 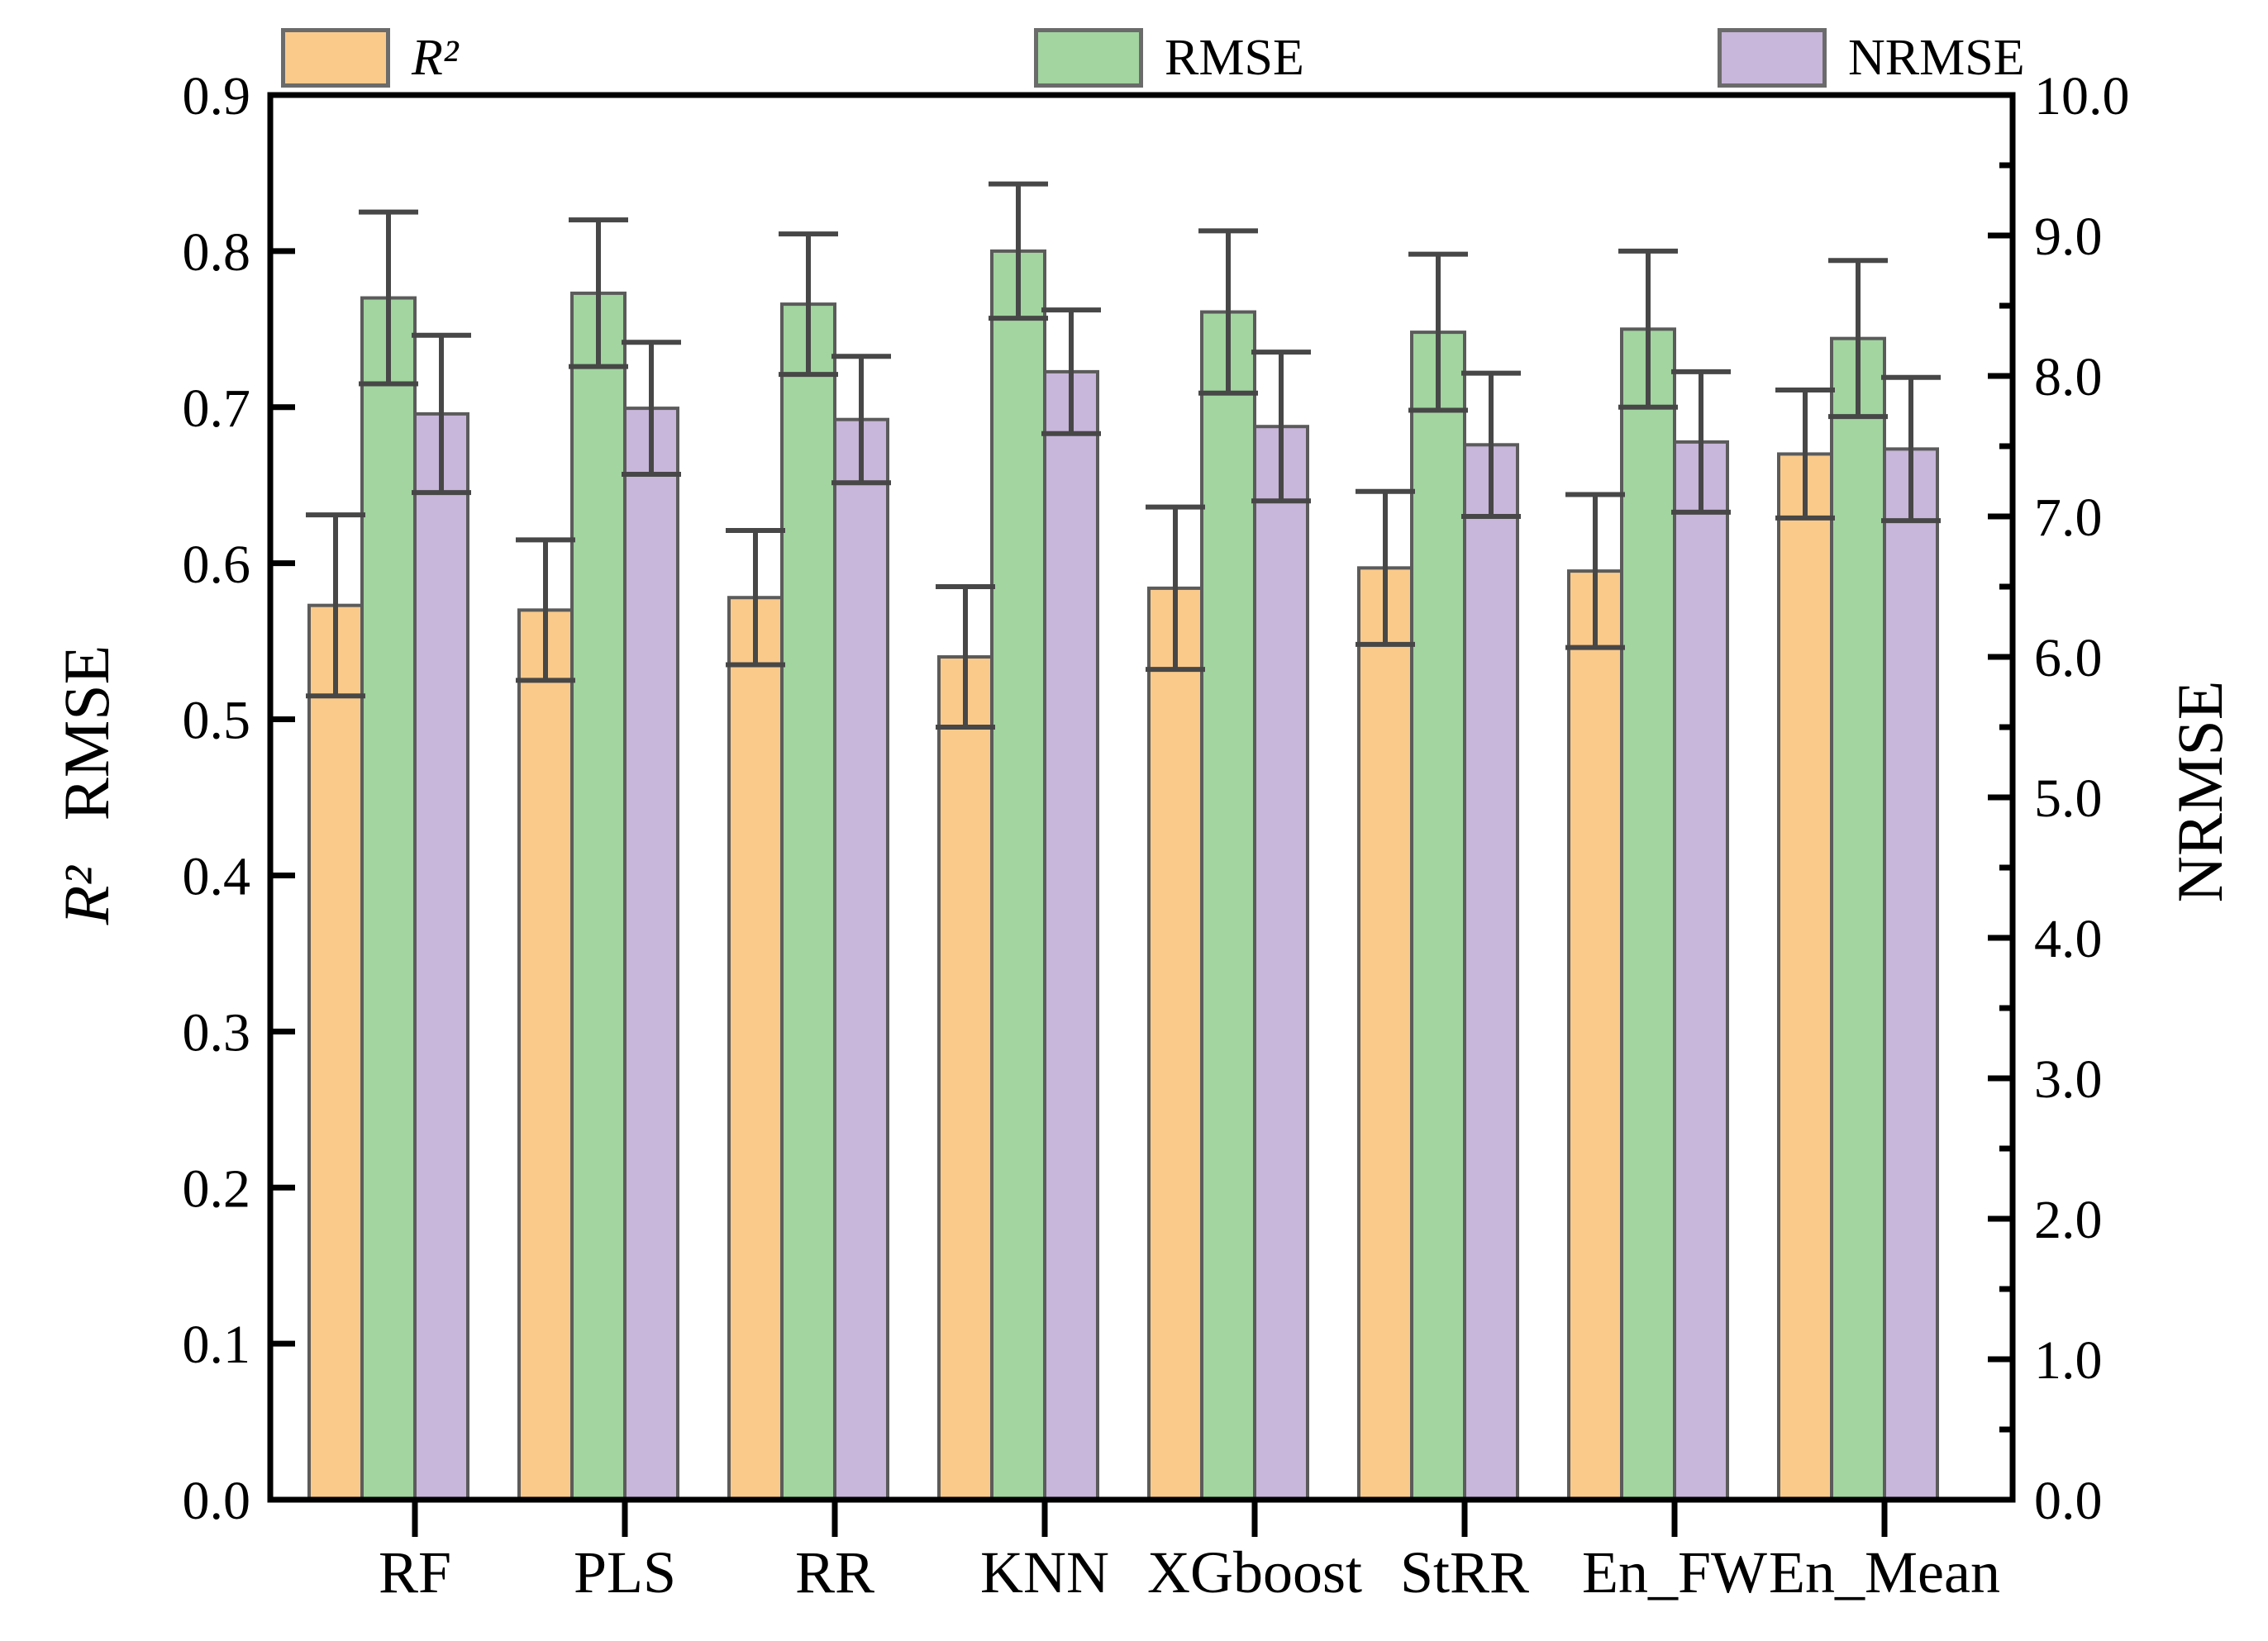 I want to click on right-tick-label: 5.0, so click(x=2068, y=798).